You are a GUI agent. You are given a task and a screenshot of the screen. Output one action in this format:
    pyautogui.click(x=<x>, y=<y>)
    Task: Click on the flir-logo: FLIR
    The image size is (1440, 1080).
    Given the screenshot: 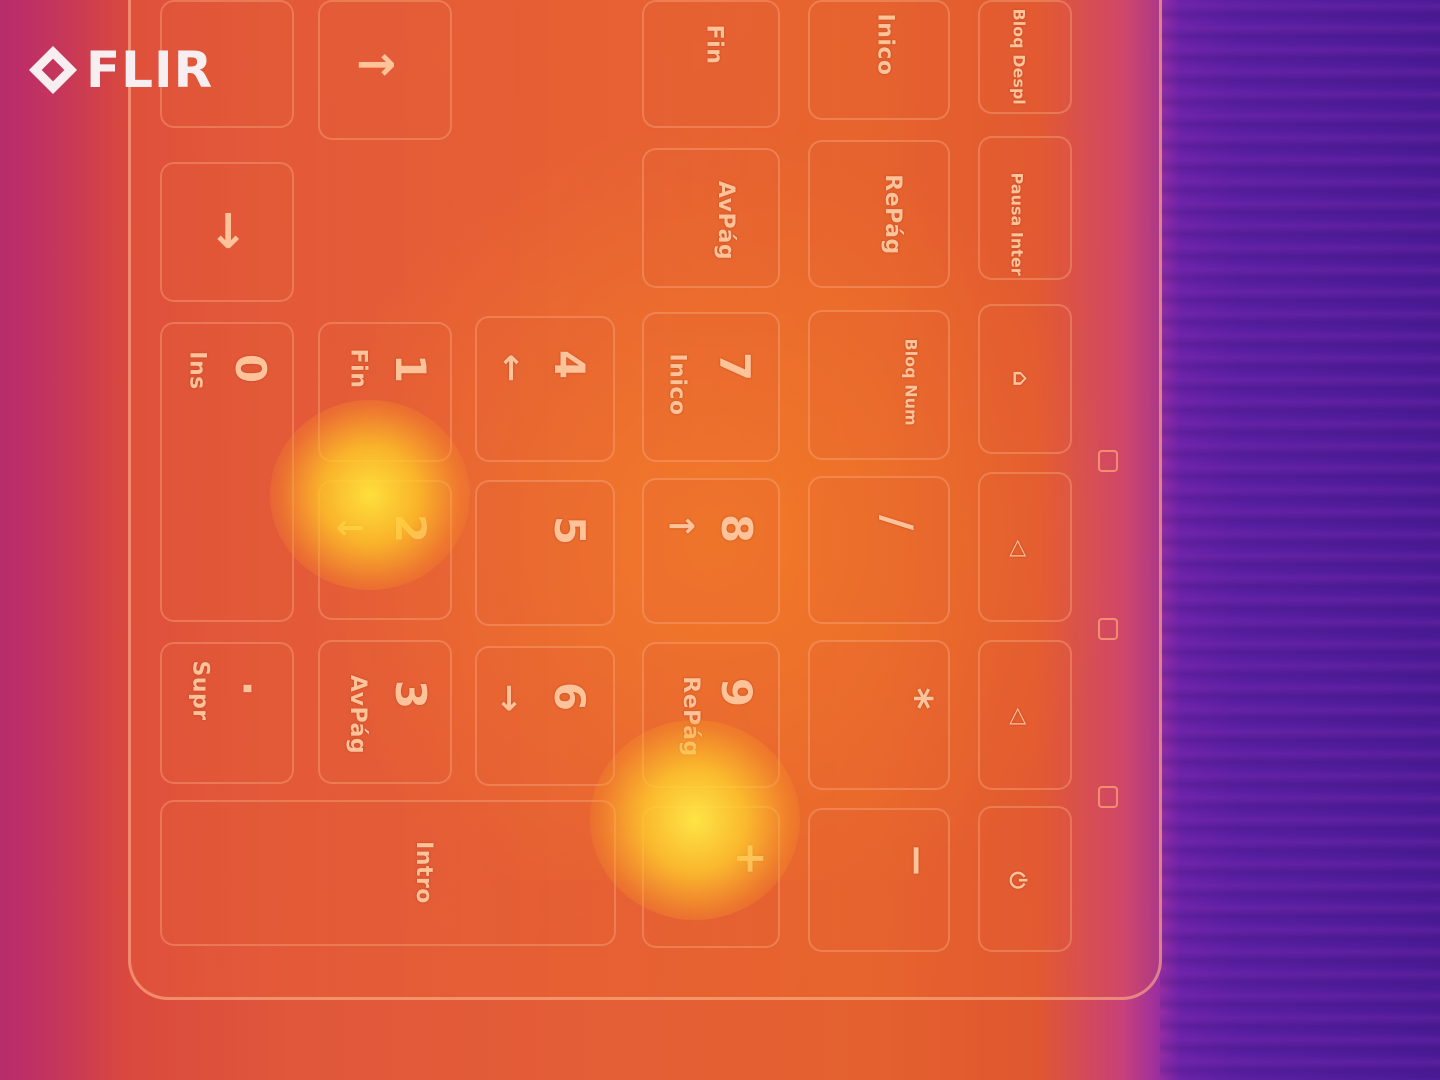 What is the action you would take?
    pyautogui.click(x=121, y=70)
    